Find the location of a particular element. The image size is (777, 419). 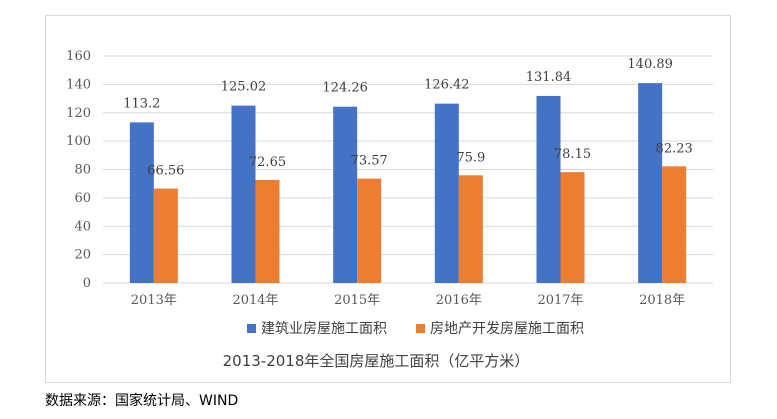

y-tick-label-6: 120 is located at coordinates (78, 113).